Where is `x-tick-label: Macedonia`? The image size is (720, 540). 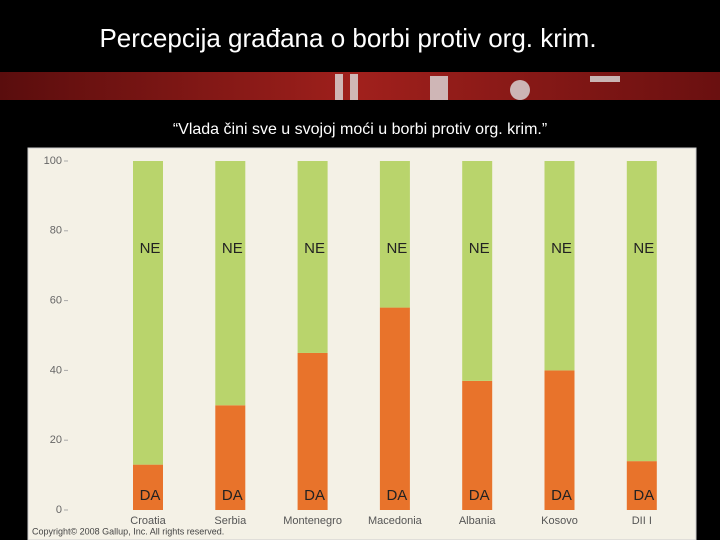
x-tick-label: Macedonia is located at coordinates (395, 521).